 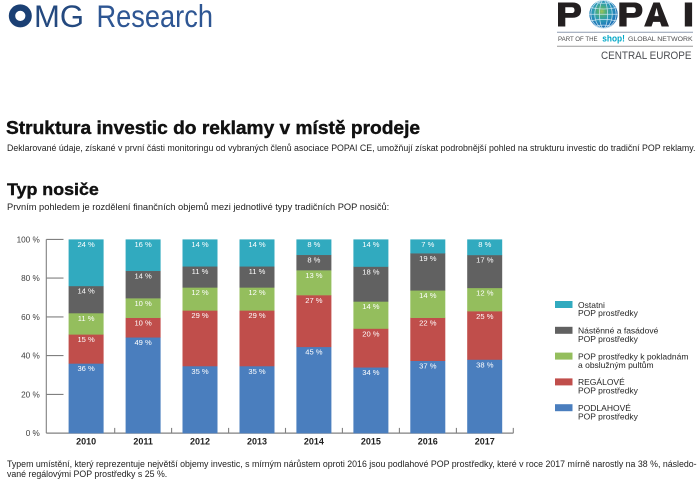 What do you see at coordinates (314, 300) in the screenshot?
I see `svg-text: 27 %` at bounding box center [314, 300].